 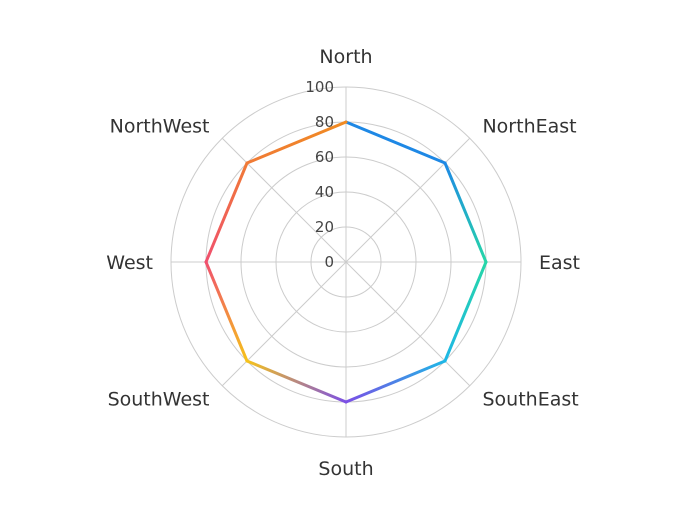 I want to click on spoke-northeast, so click(x=408, y=200).